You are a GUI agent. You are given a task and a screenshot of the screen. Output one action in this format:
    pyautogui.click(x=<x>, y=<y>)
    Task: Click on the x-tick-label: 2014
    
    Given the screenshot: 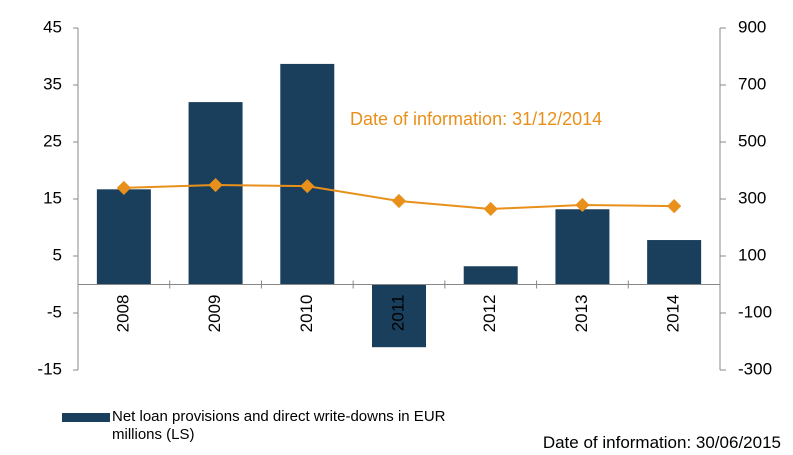 What is the action you would take?
    pyautogui.click(x=673, y=314)
    